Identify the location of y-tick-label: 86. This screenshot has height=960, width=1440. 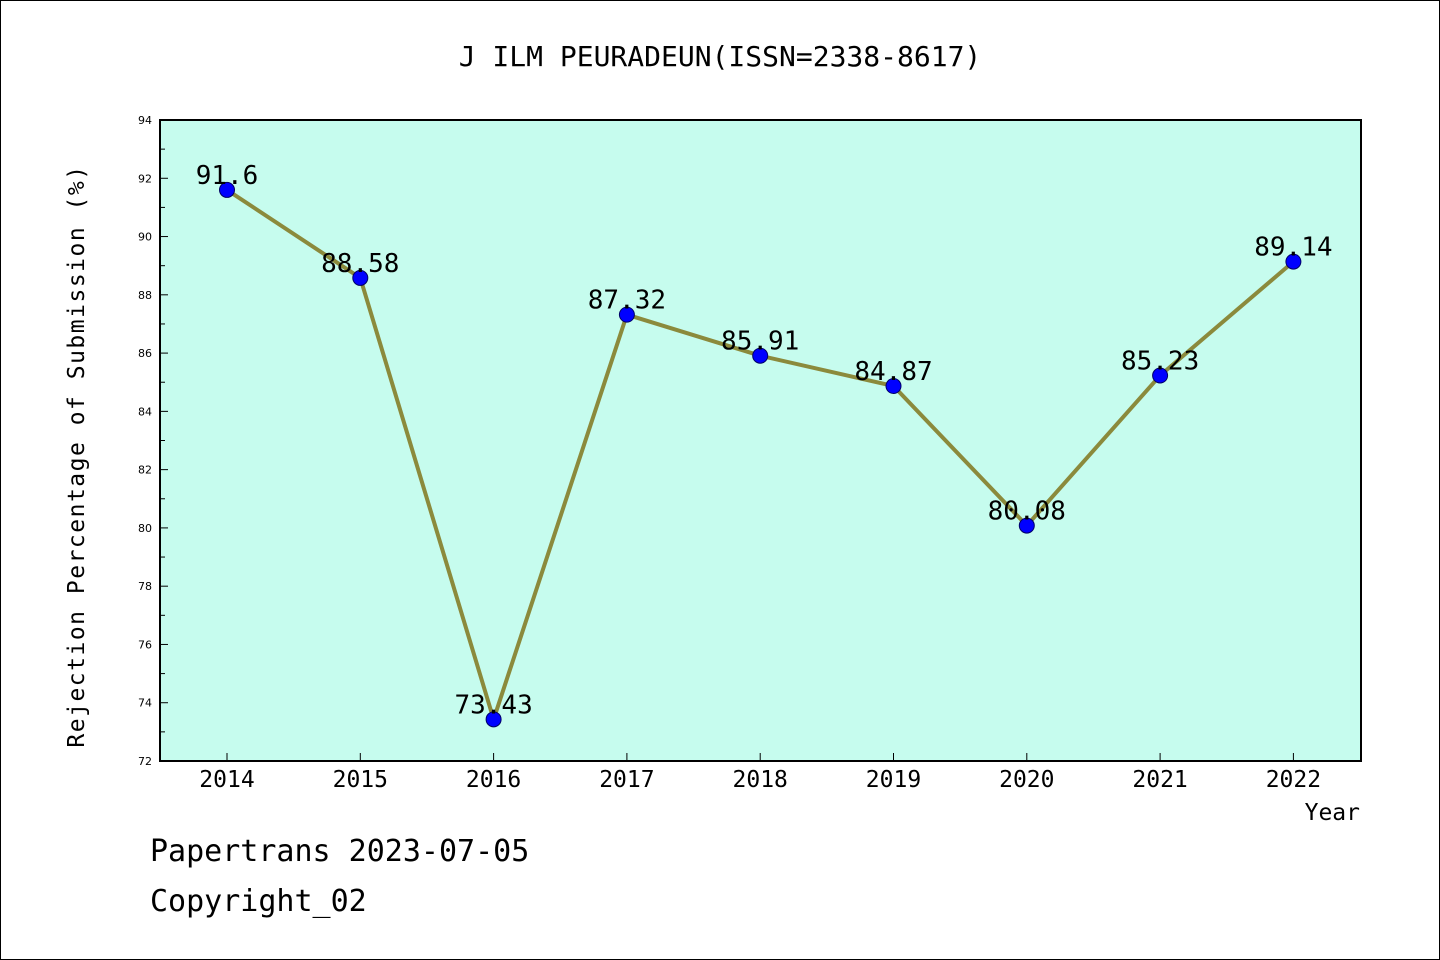
(145, 353).